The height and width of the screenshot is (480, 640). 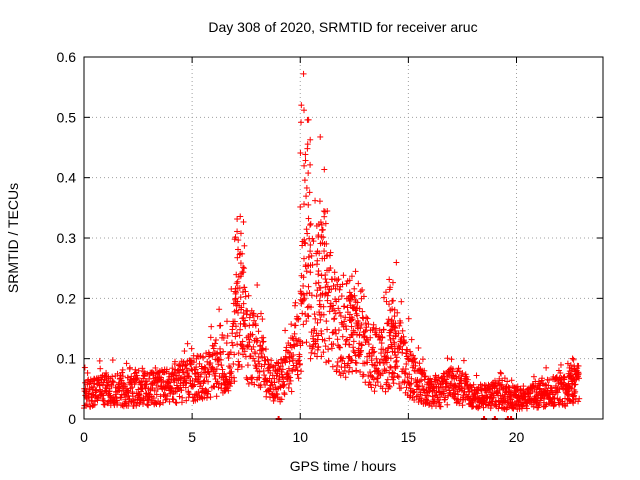 What do you see at coordinates (67, 238) in the screenshot?
I see `y-tick-label: 0.3` at bounding box center [67, 238].